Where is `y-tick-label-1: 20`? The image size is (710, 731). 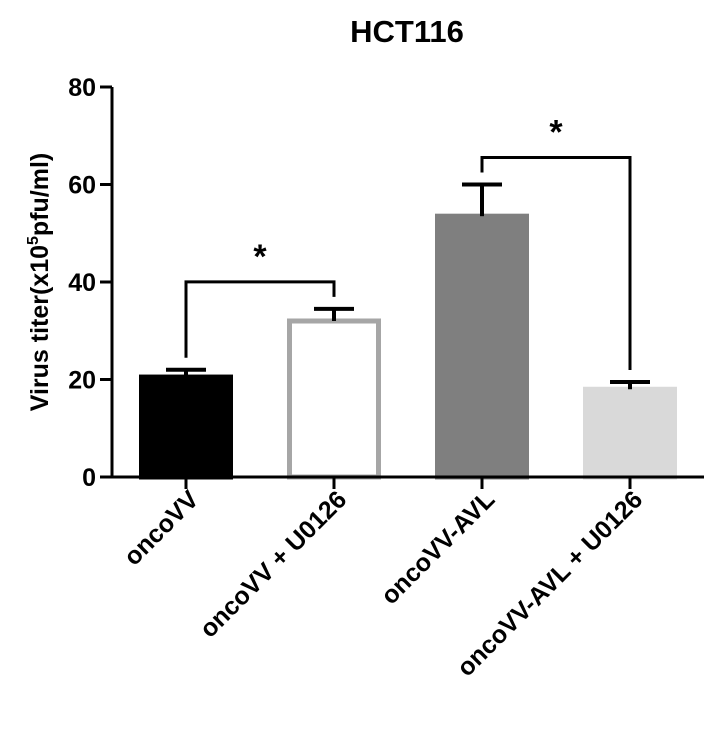
y-tick-label-1: 20 is located at coordinates (82, 381).